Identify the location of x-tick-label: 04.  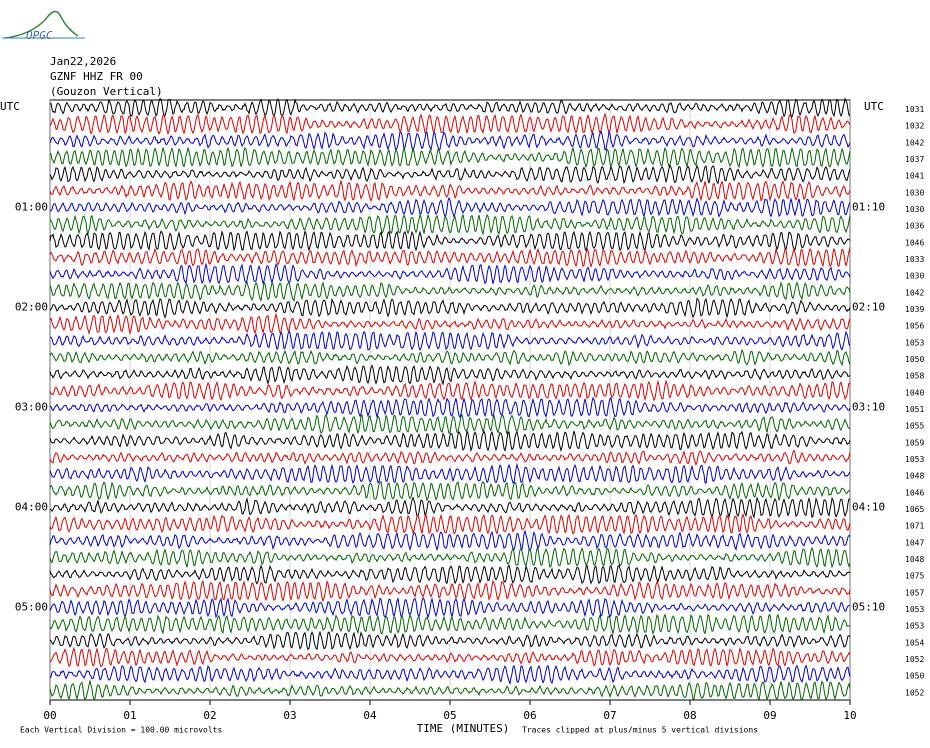
(370, 715).